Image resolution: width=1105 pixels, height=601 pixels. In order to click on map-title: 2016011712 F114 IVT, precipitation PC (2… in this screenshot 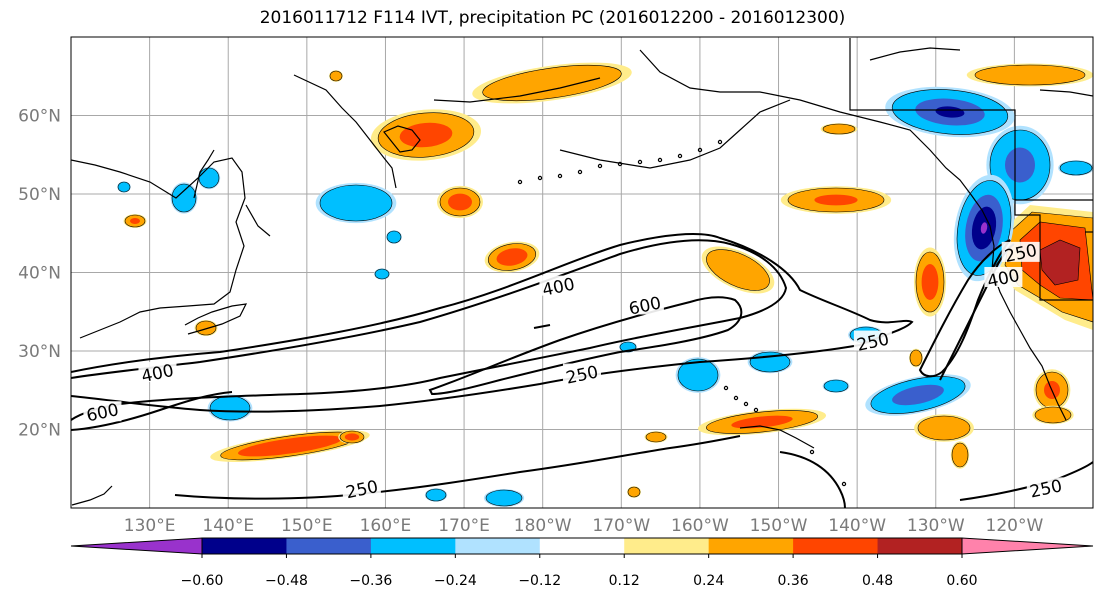, I will do `click(552, 18)`.